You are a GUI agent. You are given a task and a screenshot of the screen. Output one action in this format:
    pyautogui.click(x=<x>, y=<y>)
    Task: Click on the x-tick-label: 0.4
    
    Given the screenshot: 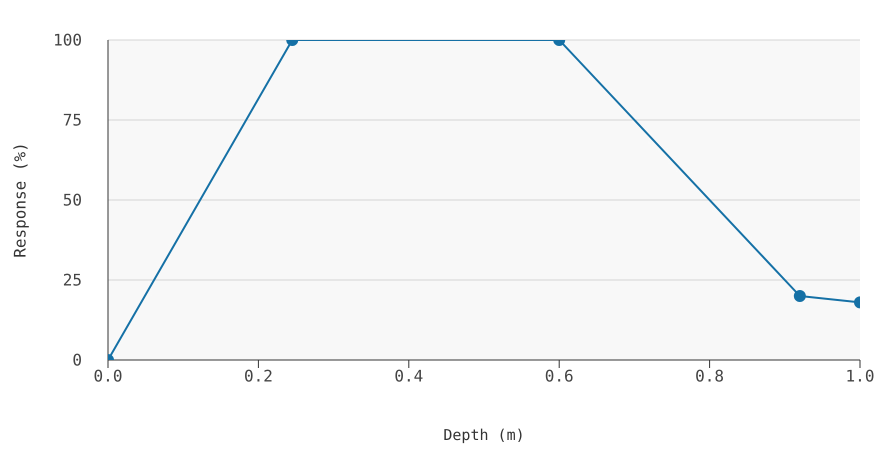 What is the action you would take?
    pyautogui.click(x=409, y=376)
    